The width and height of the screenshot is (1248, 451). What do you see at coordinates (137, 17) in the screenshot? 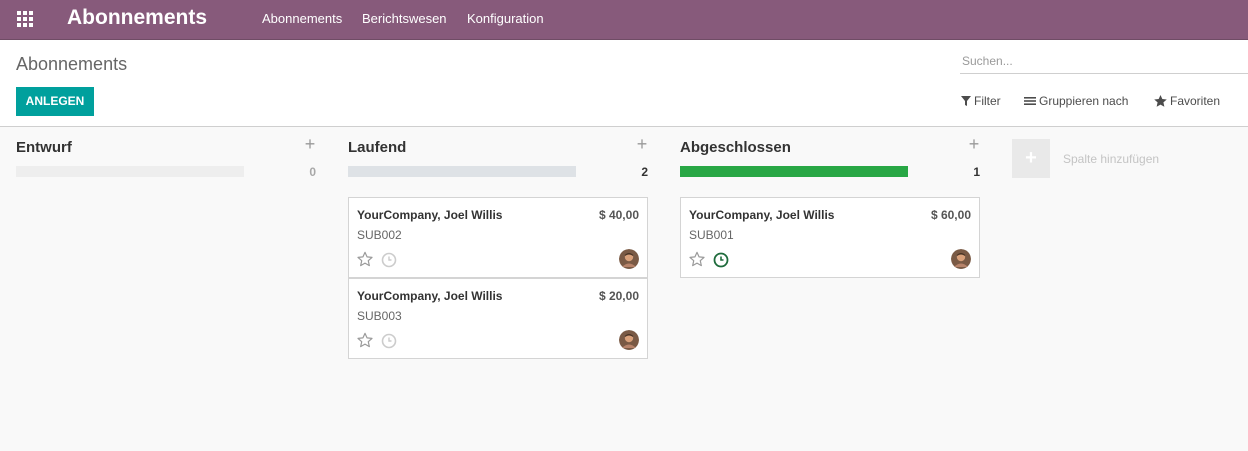
I see `app-title: Abonnements` at bounding box center [137, 17].